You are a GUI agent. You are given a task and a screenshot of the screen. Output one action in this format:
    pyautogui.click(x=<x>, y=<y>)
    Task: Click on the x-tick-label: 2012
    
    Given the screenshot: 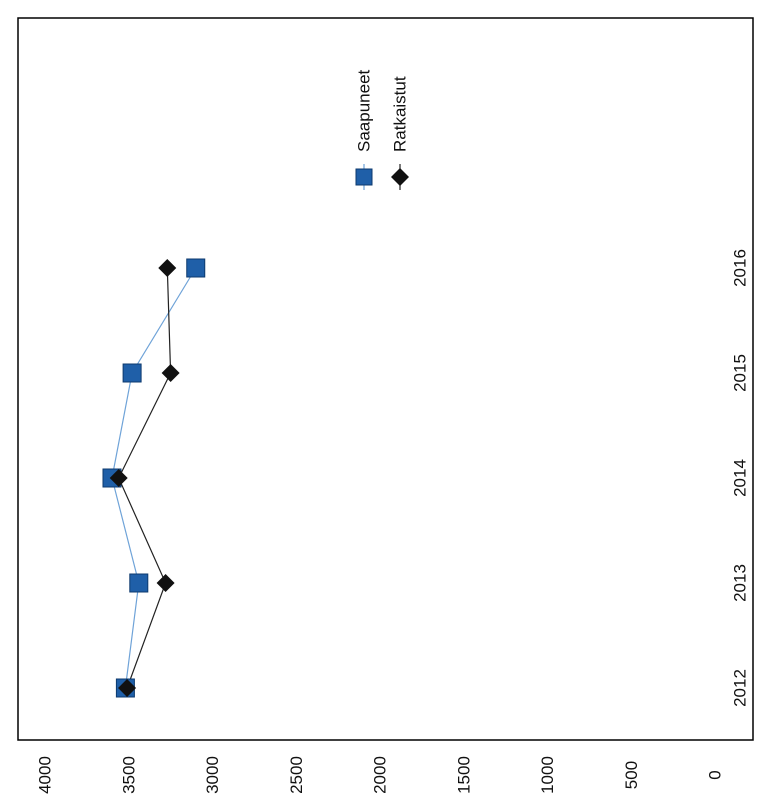 What is the action you would take?
    pyautogui.click(x=740, y=688)
    